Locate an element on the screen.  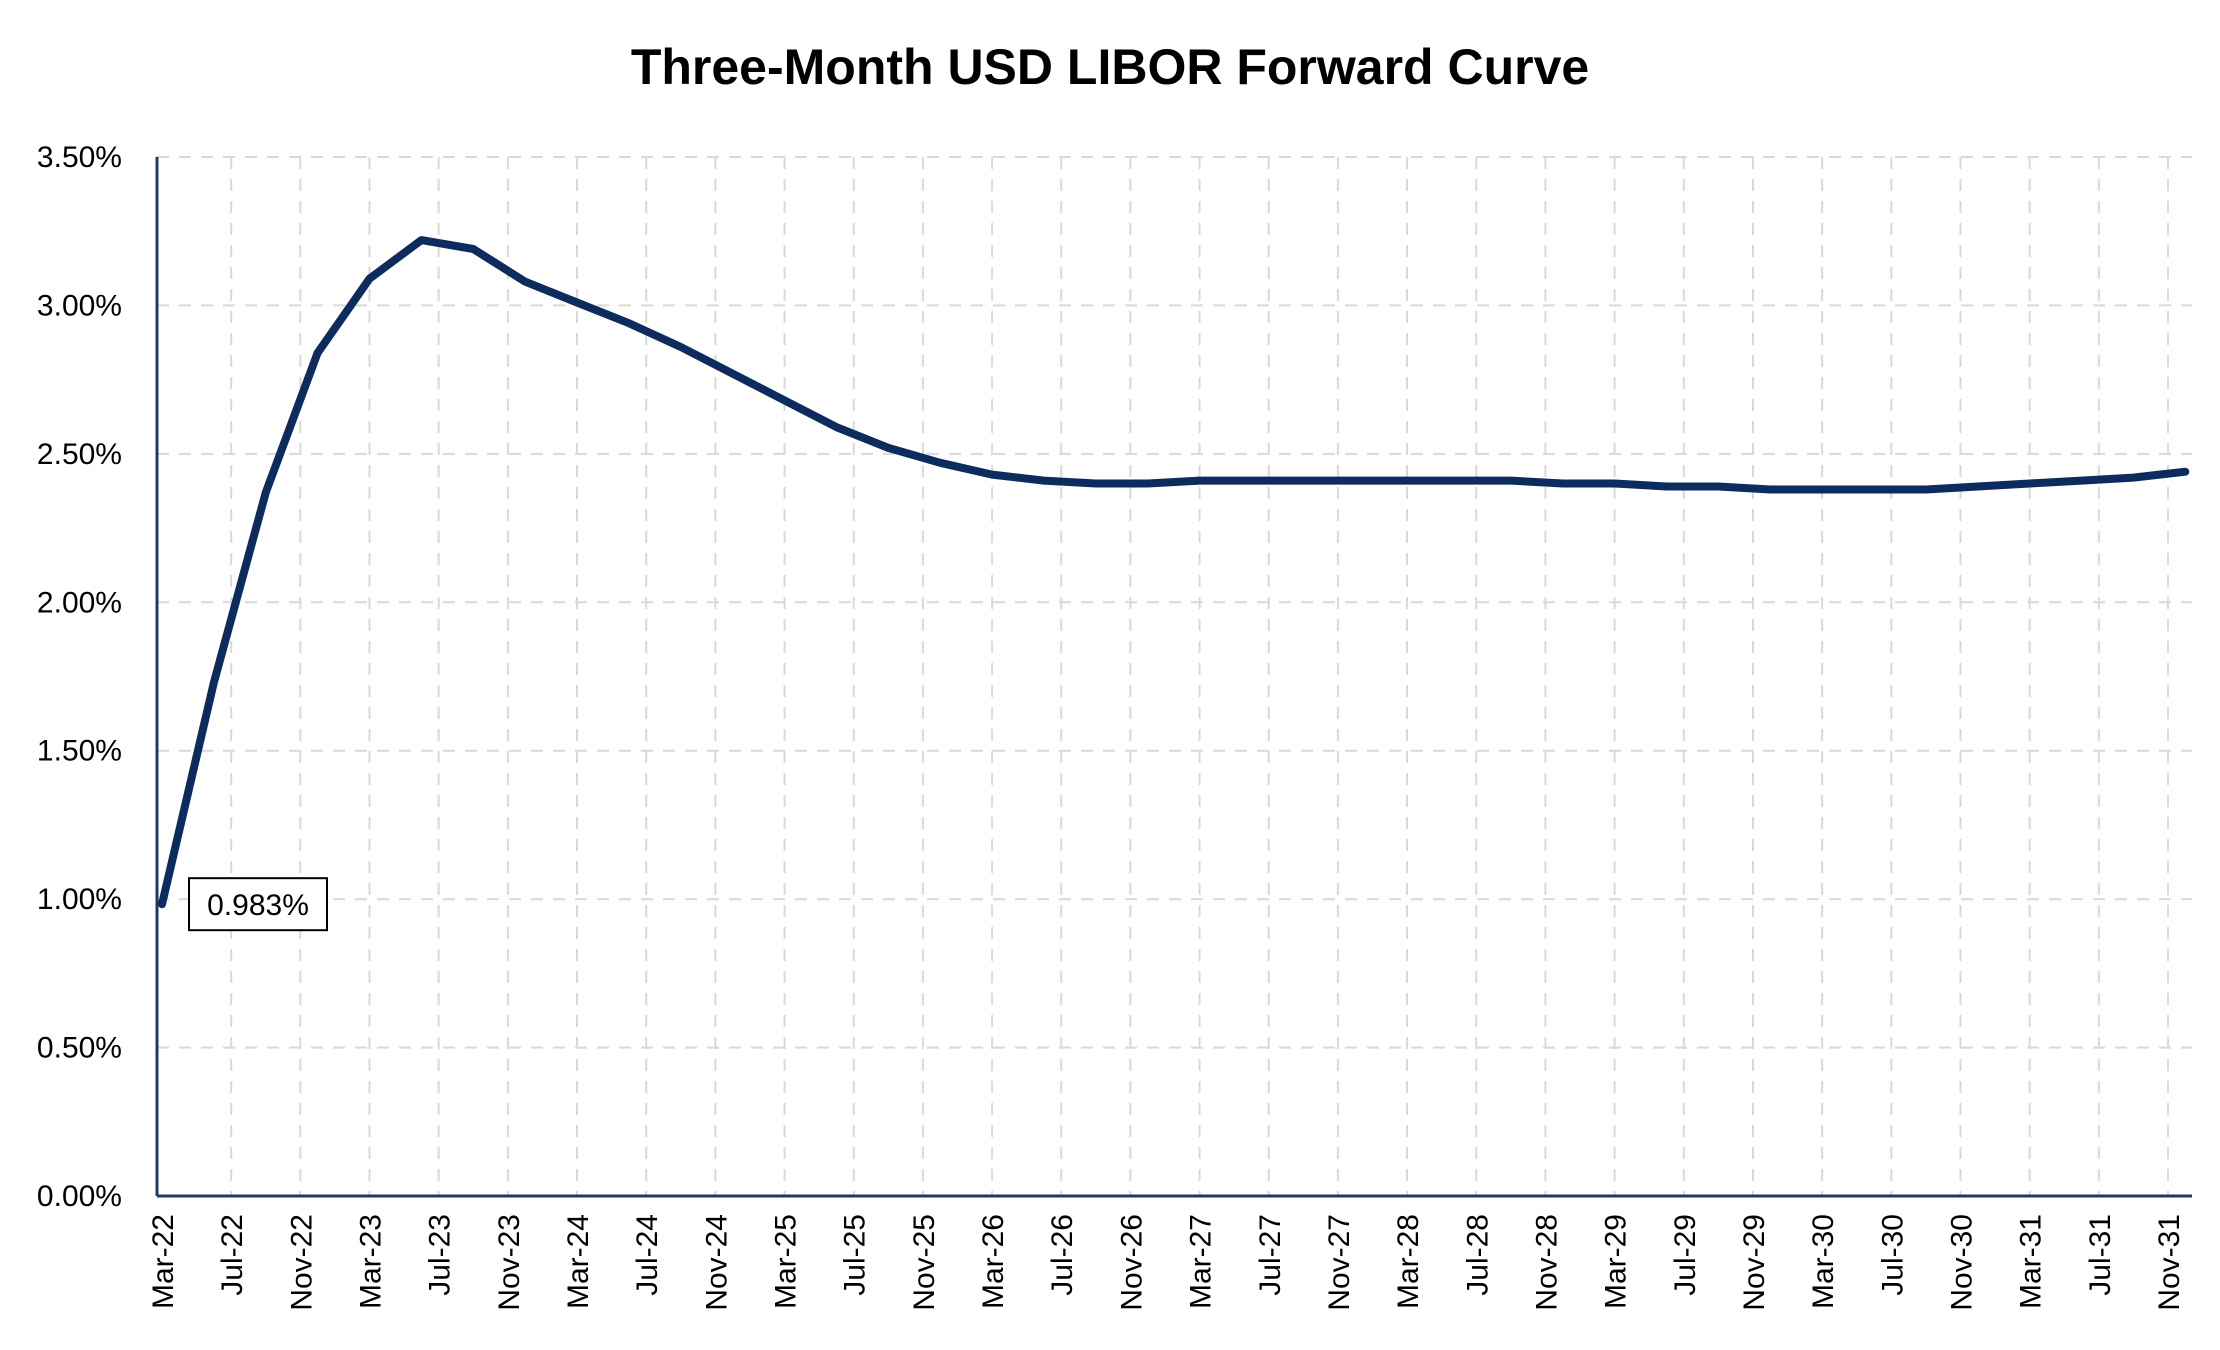
x-tick-label: Mar-24 is located at coordinates (578, 1261).